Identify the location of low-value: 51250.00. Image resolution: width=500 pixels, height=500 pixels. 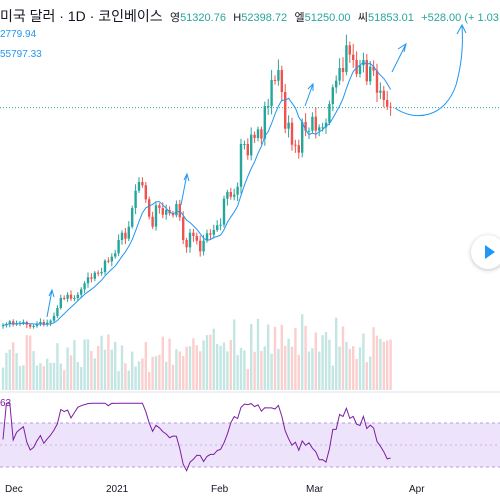
(327, 18).